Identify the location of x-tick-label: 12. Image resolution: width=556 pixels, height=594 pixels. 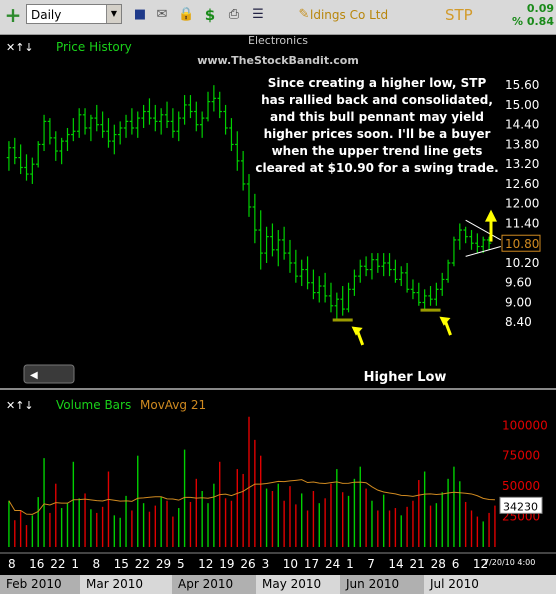
(205, 563).